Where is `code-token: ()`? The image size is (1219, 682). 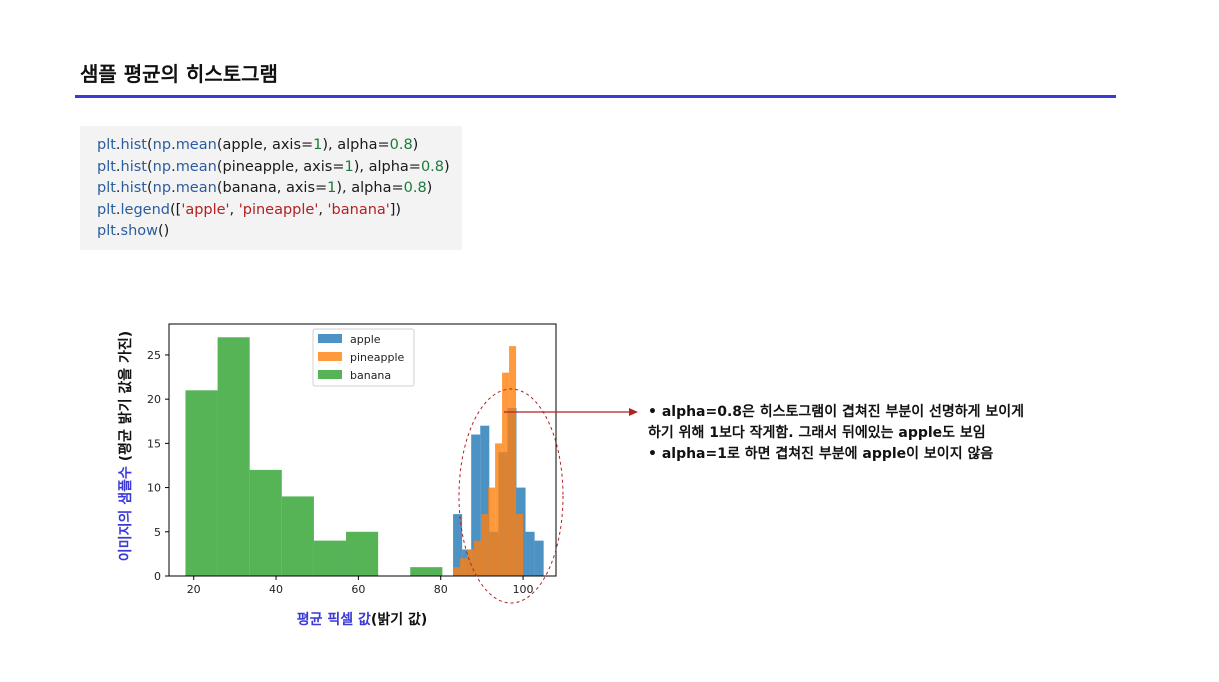
code-token: () is located at coordinates (164, 231).